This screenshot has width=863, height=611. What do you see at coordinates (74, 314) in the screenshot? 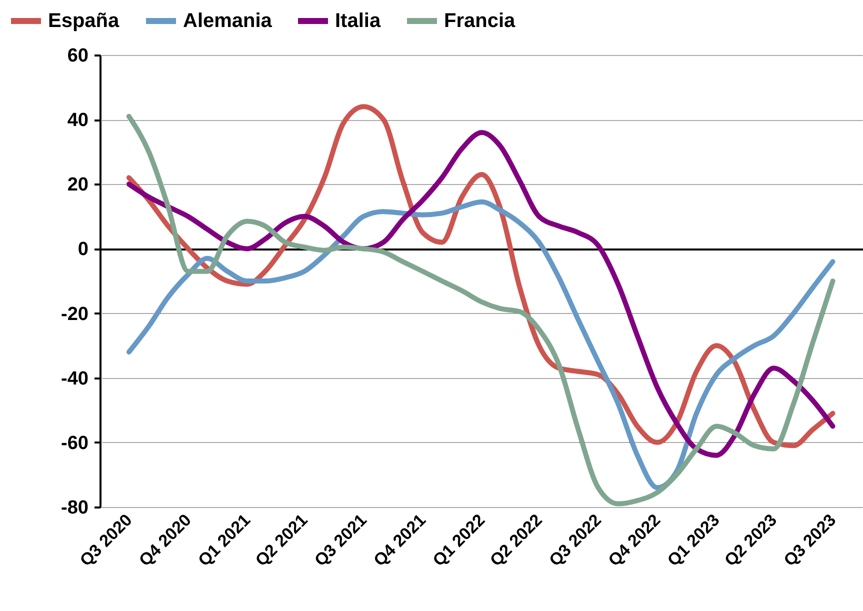
I see `y-tick-label: -20` at bounding box center [74, 314].